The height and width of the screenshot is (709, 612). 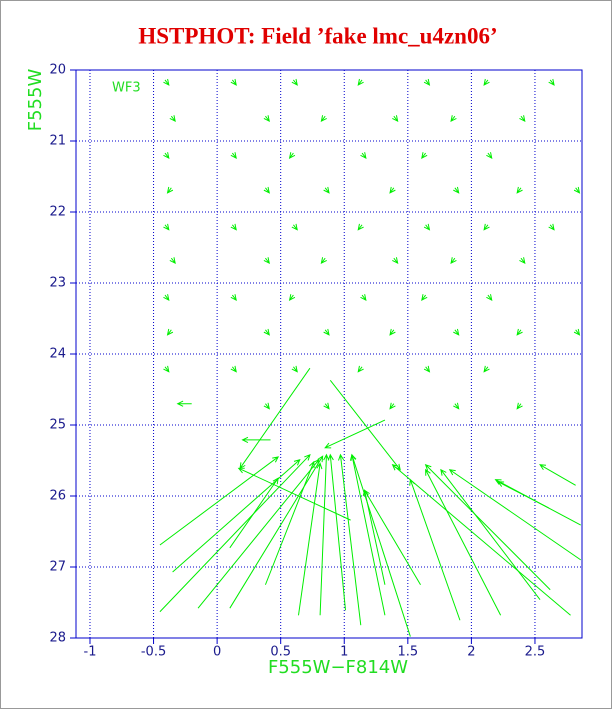 What do you see at coordinates (57, 567) in the screenshot?
I see `y-tick-label: 27` at bounding box center [57, 567].